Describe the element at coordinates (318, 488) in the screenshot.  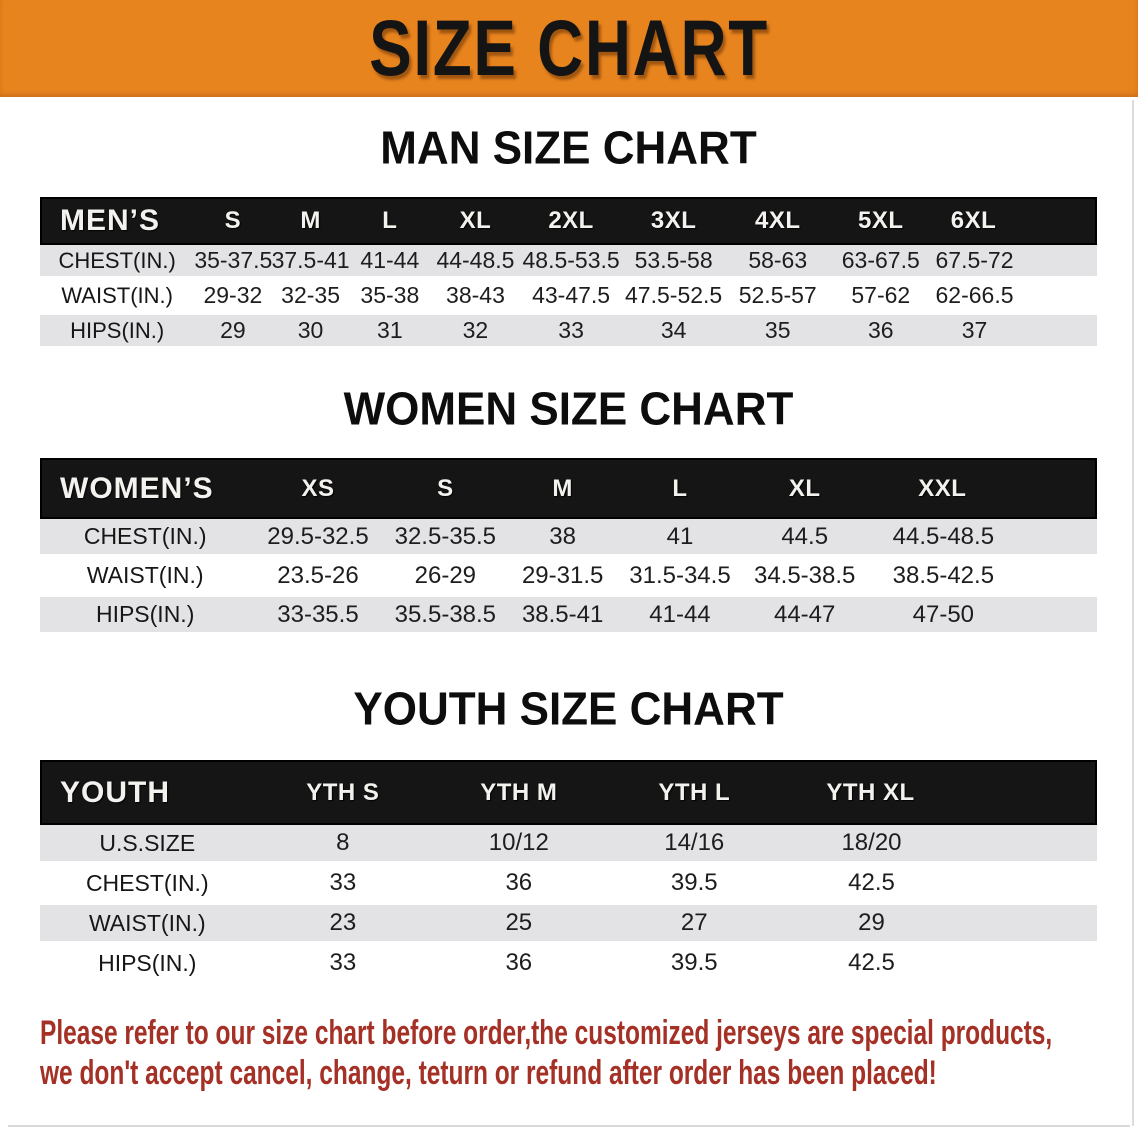
I see `size-column-header: XS` at that location.